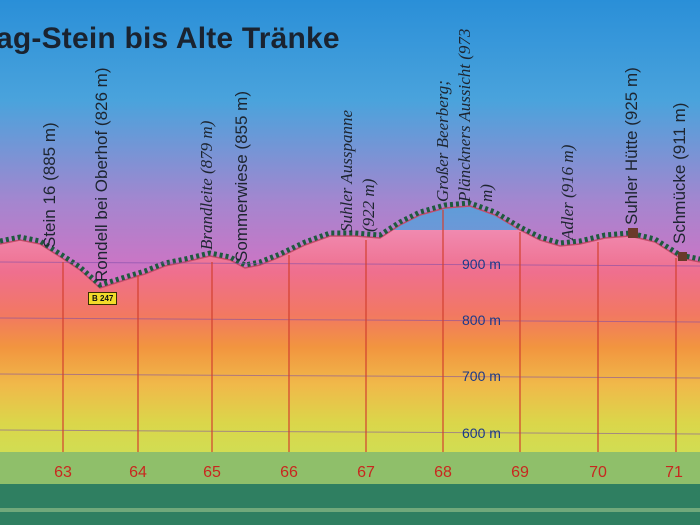  Describe the element at coordinates (679, 173) in the screenshot. I see `place-label-schmuecke: Schmücke (911 m)` at that location.